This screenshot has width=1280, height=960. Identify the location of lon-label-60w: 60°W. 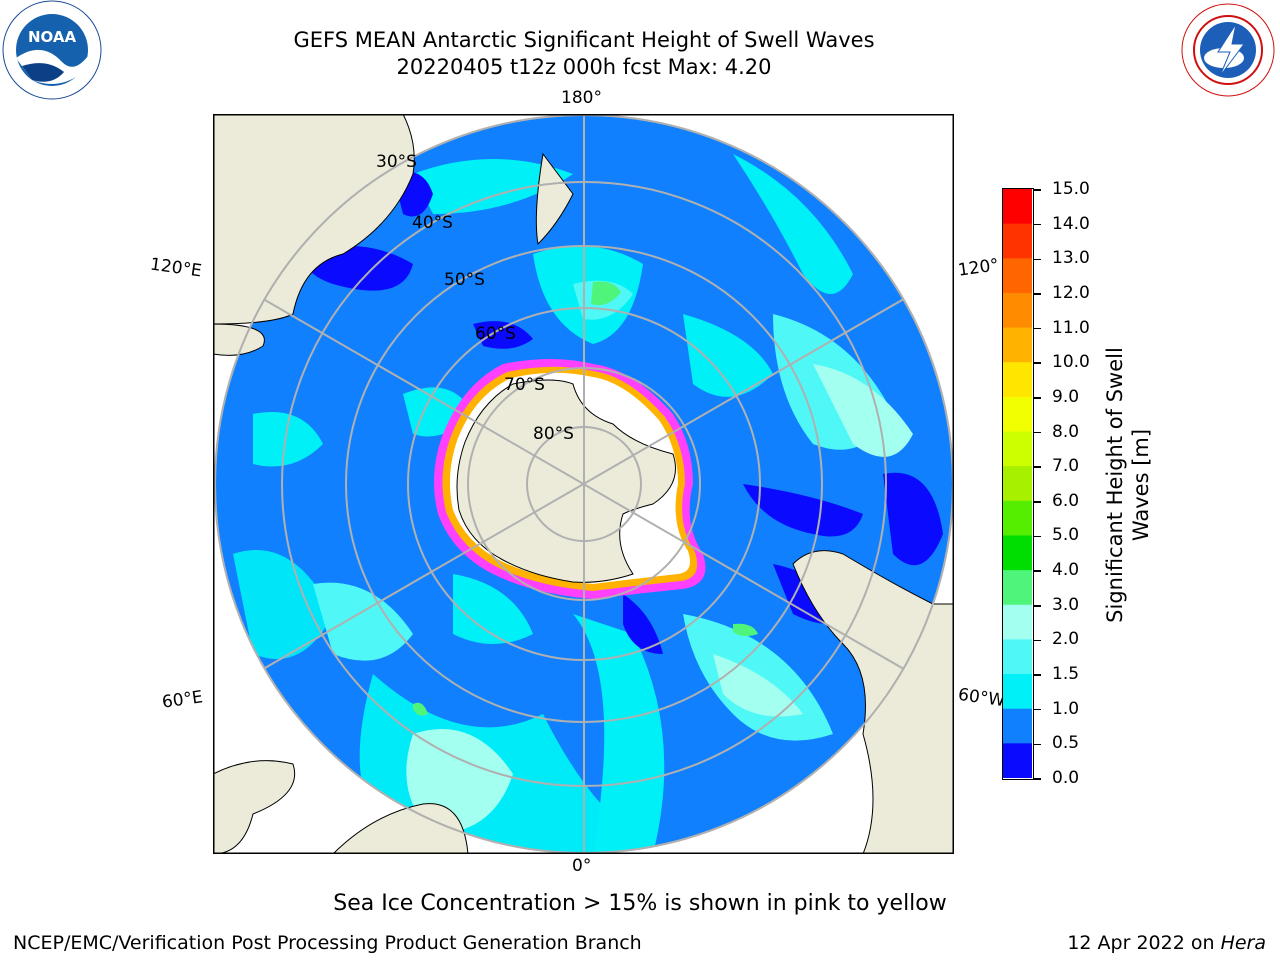
(981, 698).